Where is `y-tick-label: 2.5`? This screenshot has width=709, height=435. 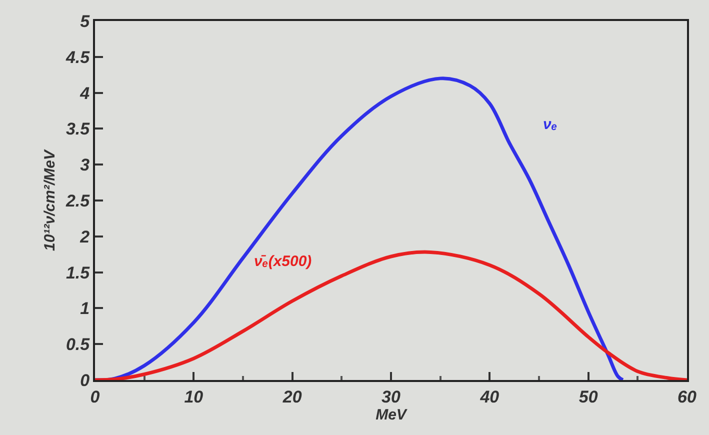
y-tick-label: 2.5 is located at coordinates (77, 200).